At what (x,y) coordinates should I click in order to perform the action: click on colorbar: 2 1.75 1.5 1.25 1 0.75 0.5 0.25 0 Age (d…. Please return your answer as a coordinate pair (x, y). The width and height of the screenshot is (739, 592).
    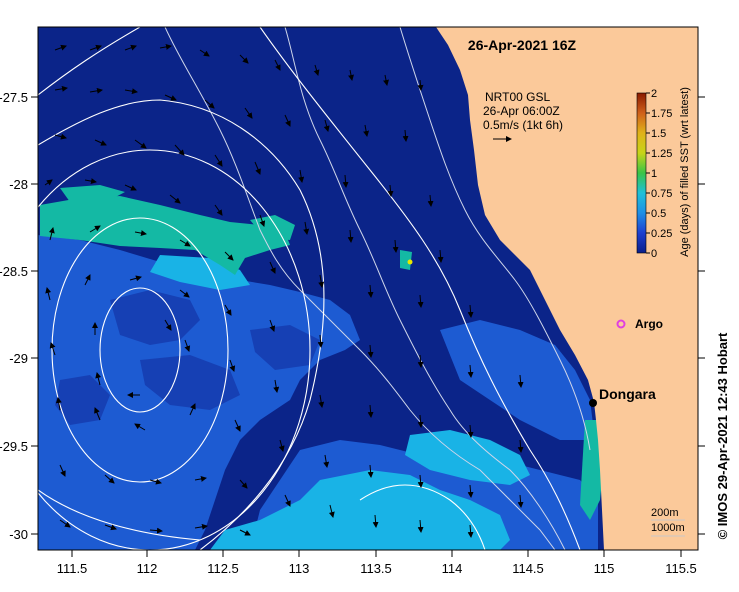
    Looking at the image, I should click on (663, 173).